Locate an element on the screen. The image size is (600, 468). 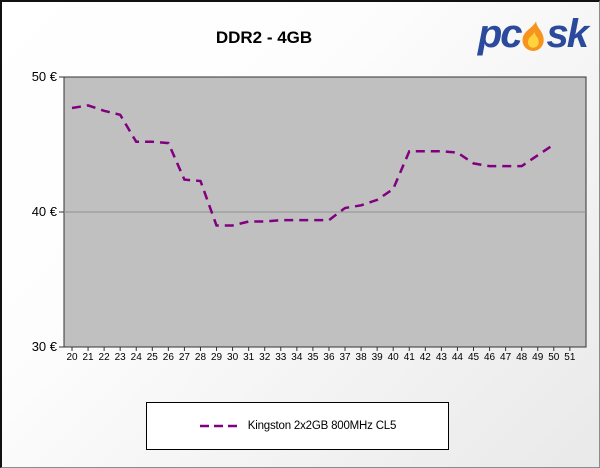
x-tick-label: 38 is located at coordinates (361, 357).